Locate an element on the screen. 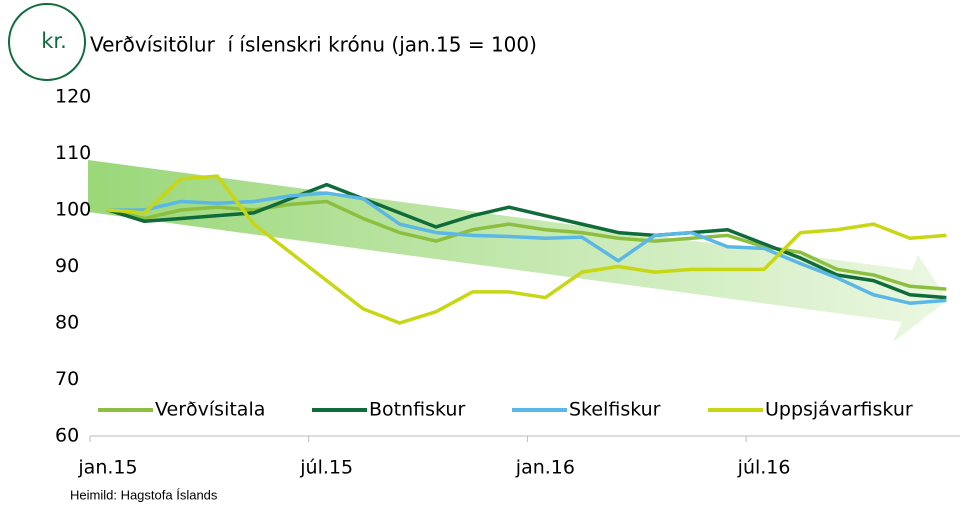  y-tick-label: 90 is located at coordinates (67, 266).